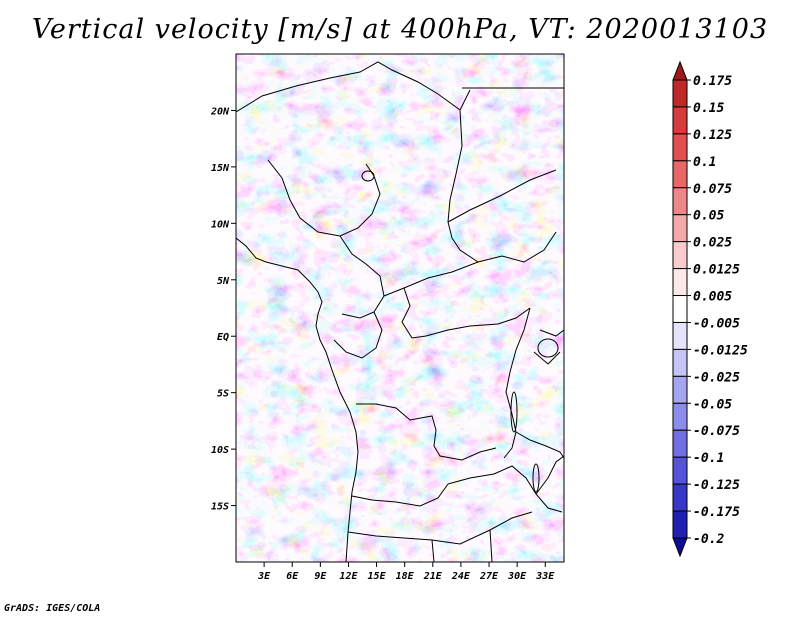  I want to click on colorbar-label: -0.0125, so click(720, 350).